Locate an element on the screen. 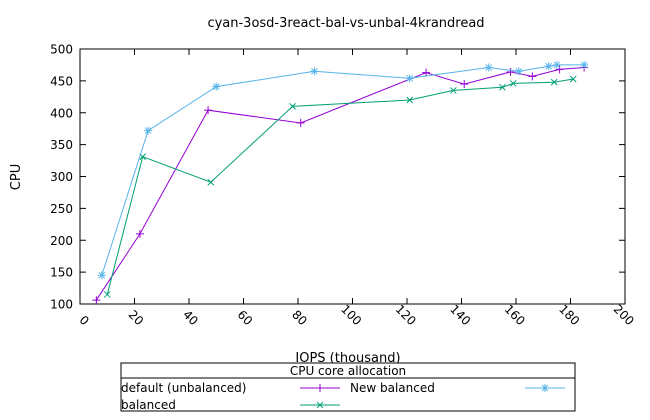  y-tick-label: 500 is located at coordinates (61, 50).